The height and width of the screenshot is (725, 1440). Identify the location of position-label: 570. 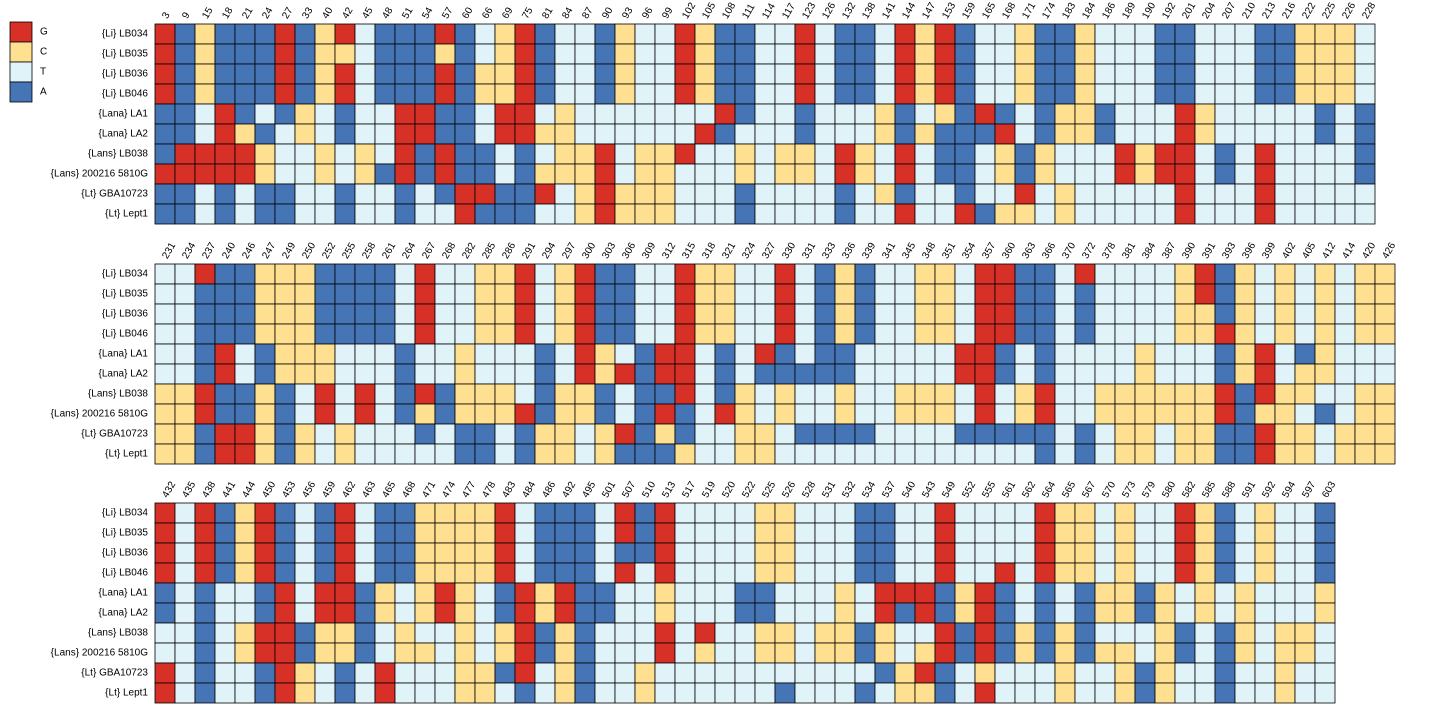
(1109, 489).